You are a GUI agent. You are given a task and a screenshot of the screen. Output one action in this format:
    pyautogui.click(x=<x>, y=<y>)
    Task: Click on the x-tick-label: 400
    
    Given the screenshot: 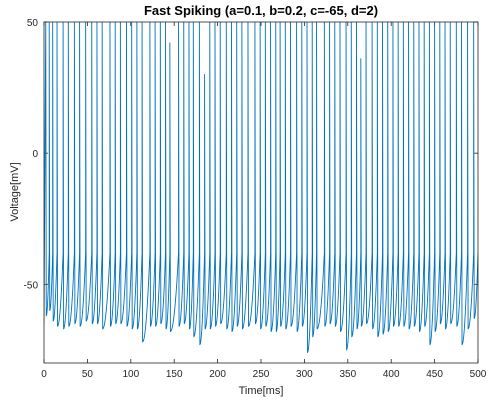 What is the action you would take?
    pyautogui.click(x=391, y=374)
    